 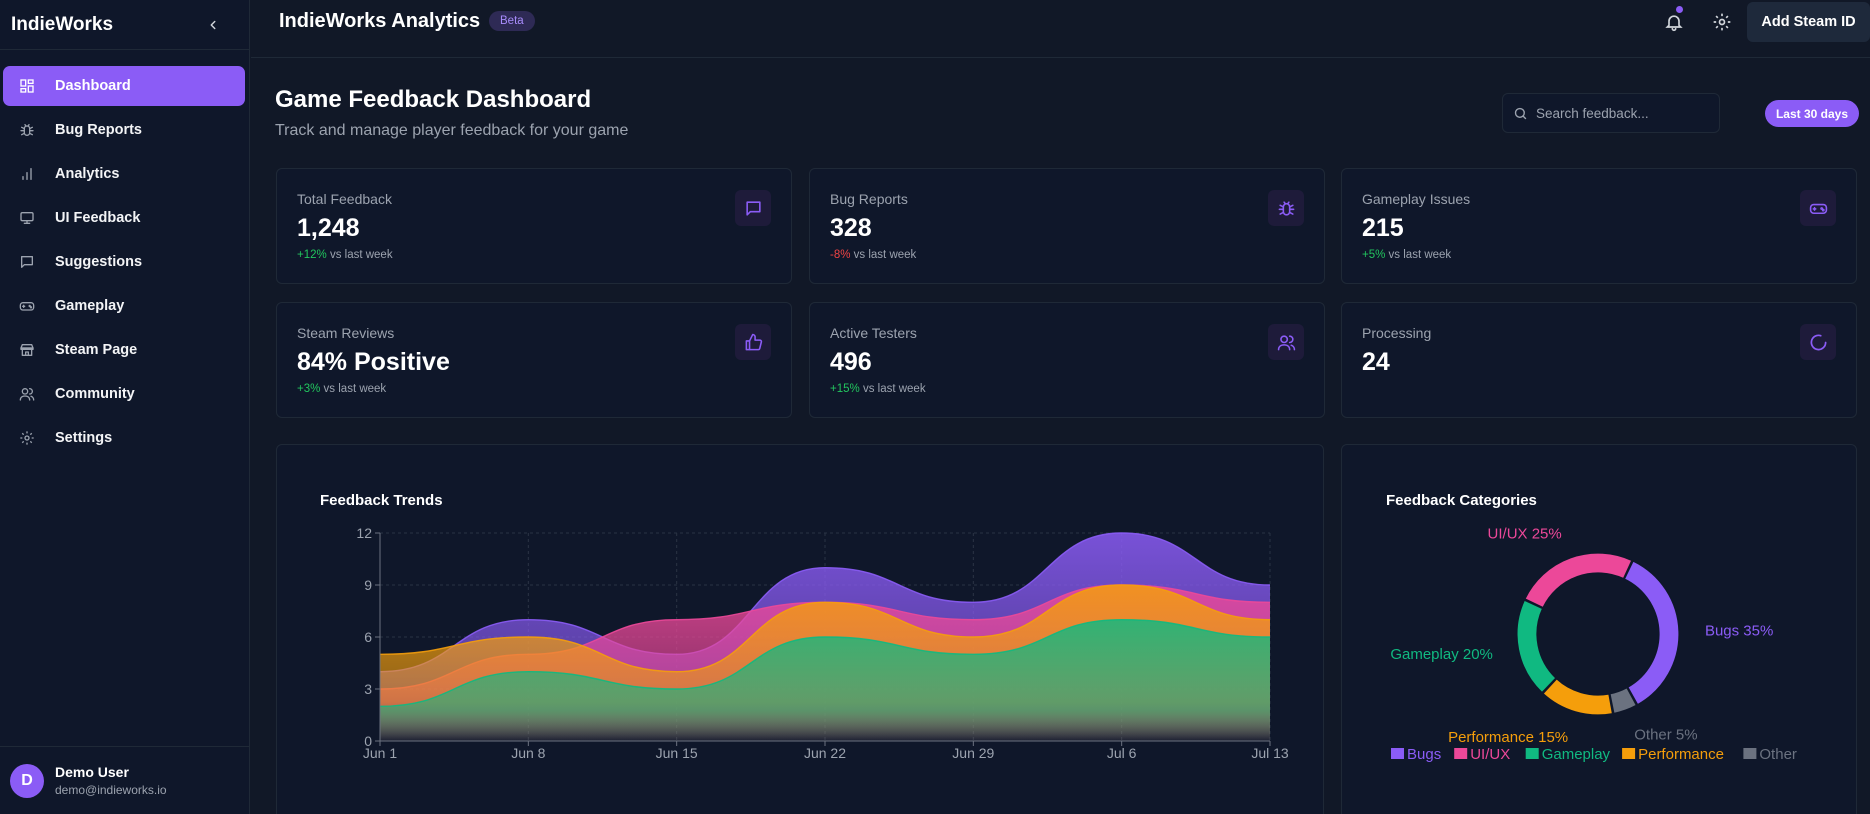 What do you see at coordinates (27, 218) in the screenshot?
I see `monitor-icon` at bounding box center [27, 218].